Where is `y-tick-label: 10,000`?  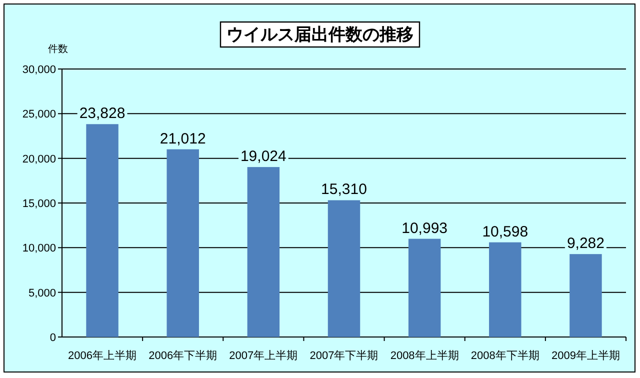 y-tick-label: 10,000 is located at coordinates (39, 248).